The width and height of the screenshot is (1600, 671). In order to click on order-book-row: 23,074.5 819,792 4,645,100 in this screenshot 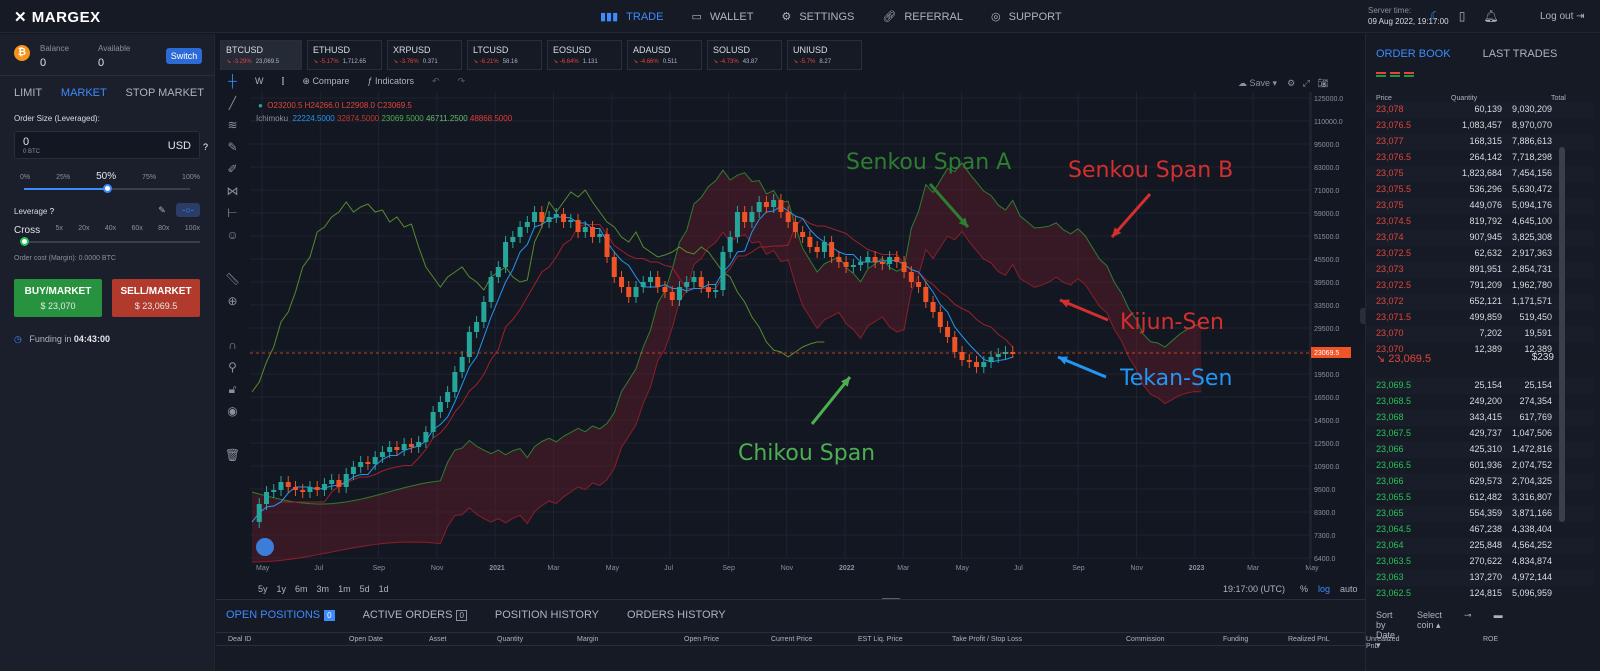, I will do `click(1480, 222)`.